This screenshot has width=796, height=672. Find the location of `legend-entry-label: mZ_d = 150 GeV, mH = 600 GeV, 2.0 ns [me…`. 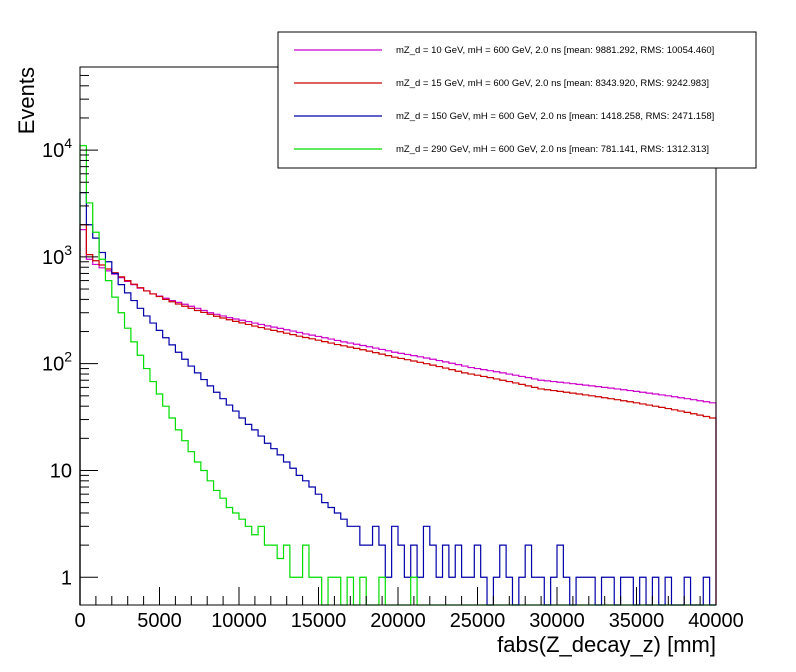

legend-entry-label: mZ_d = 150 GeV, mH = 600 GeV, 2.0 ns [me… is located at coordinates (555, 116).